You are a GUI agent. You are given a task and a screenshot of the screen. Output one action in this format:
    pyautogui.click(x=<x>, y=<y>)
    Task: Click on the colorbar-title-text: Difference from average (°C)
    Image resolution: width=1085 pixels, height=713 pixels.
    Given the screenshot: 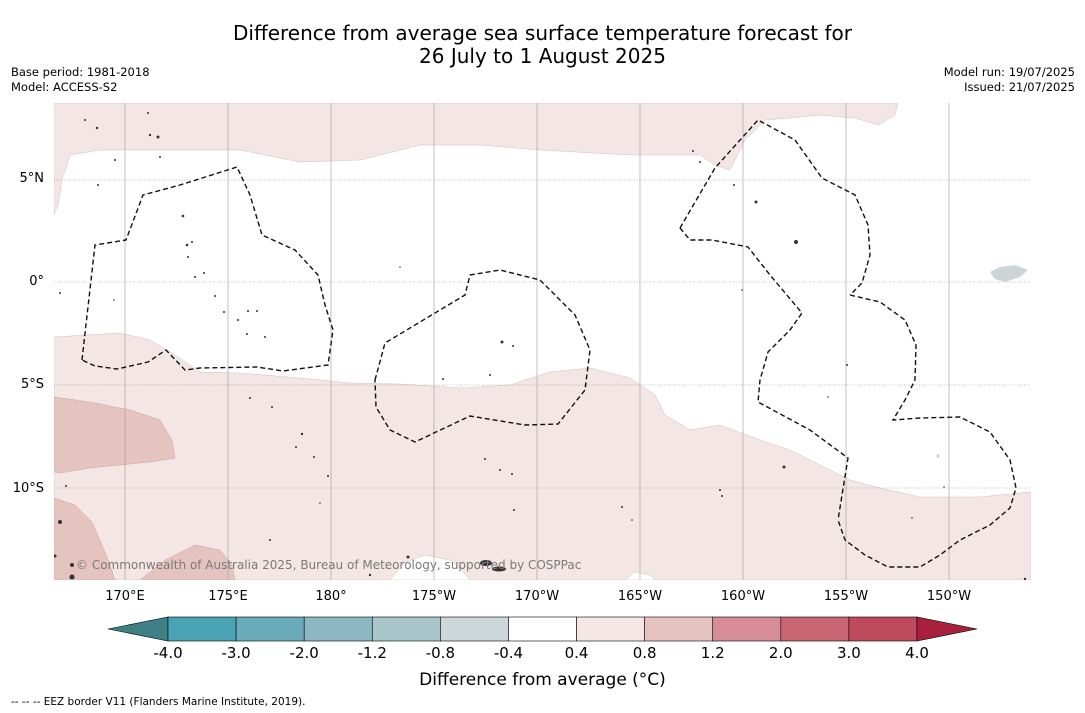 What is the action you would take?
    pyautogui.click(x=542, y=680)
    